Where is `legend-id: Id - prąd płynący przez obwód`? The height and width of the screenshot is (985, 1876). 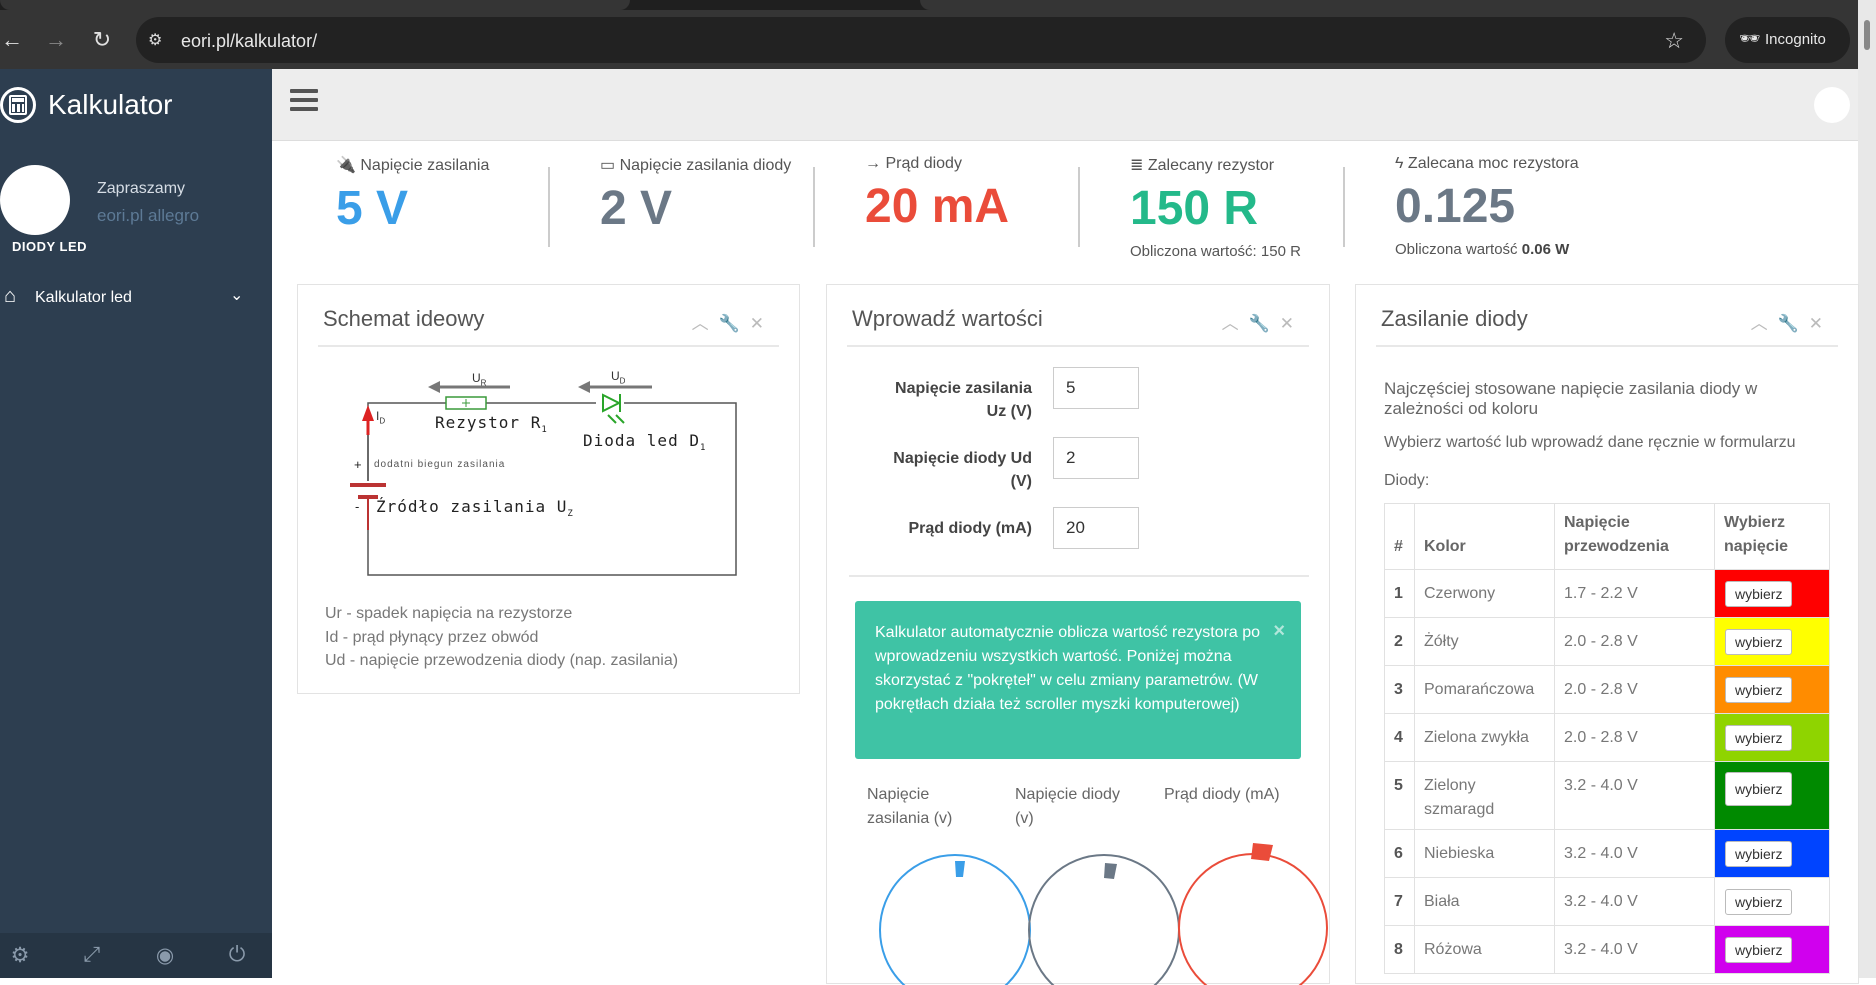
legend-id: Id - prąd płynący przez obwód is located at coordinates (432, 637).